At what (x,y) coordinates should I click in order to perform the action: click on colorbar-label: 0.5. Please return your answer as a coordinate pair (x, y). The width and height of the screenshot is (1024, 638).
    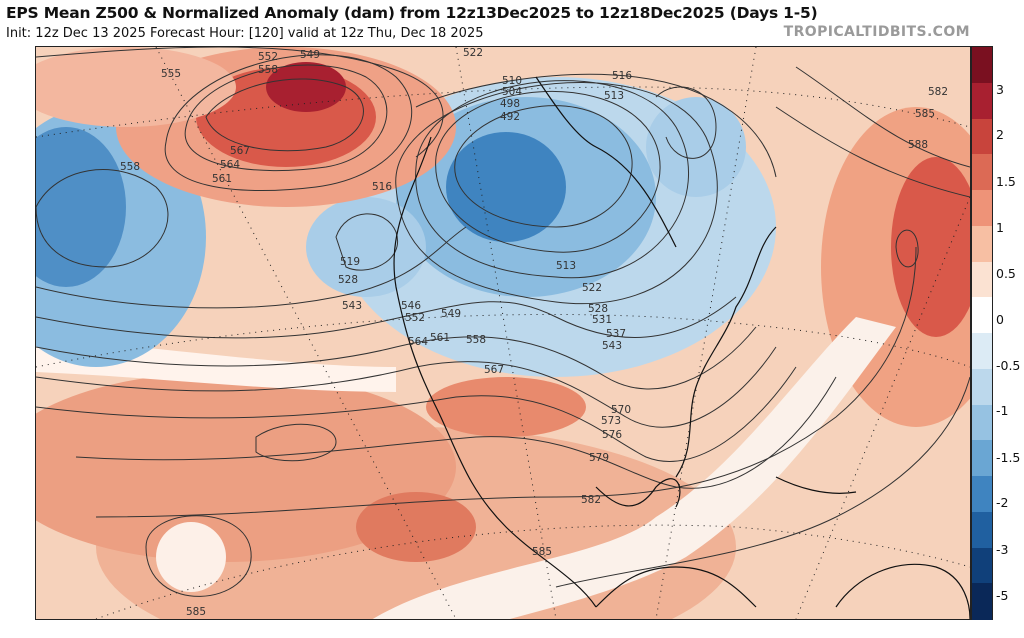
    Looking at the image, I should click on (1006, 273).